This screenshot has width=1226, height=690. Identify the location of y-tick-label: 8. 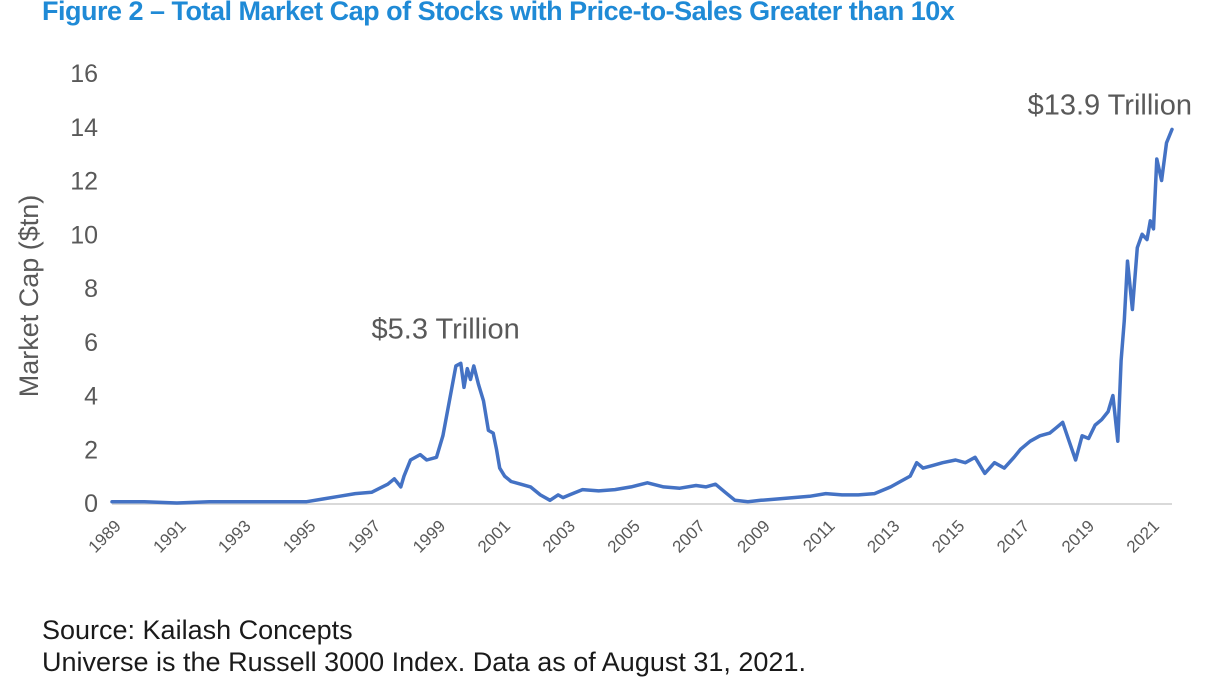
(91, 289).